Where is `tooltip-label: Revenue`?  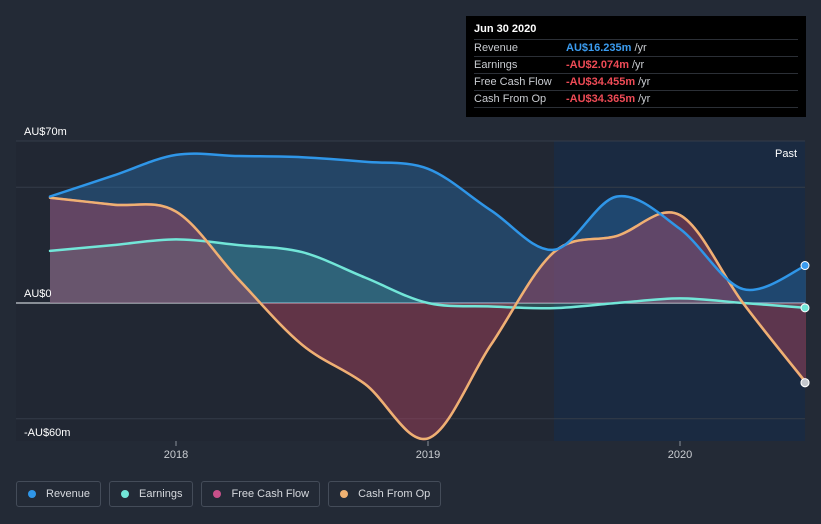
tooltip-label: Revenue is located at coordinates (496, 48).